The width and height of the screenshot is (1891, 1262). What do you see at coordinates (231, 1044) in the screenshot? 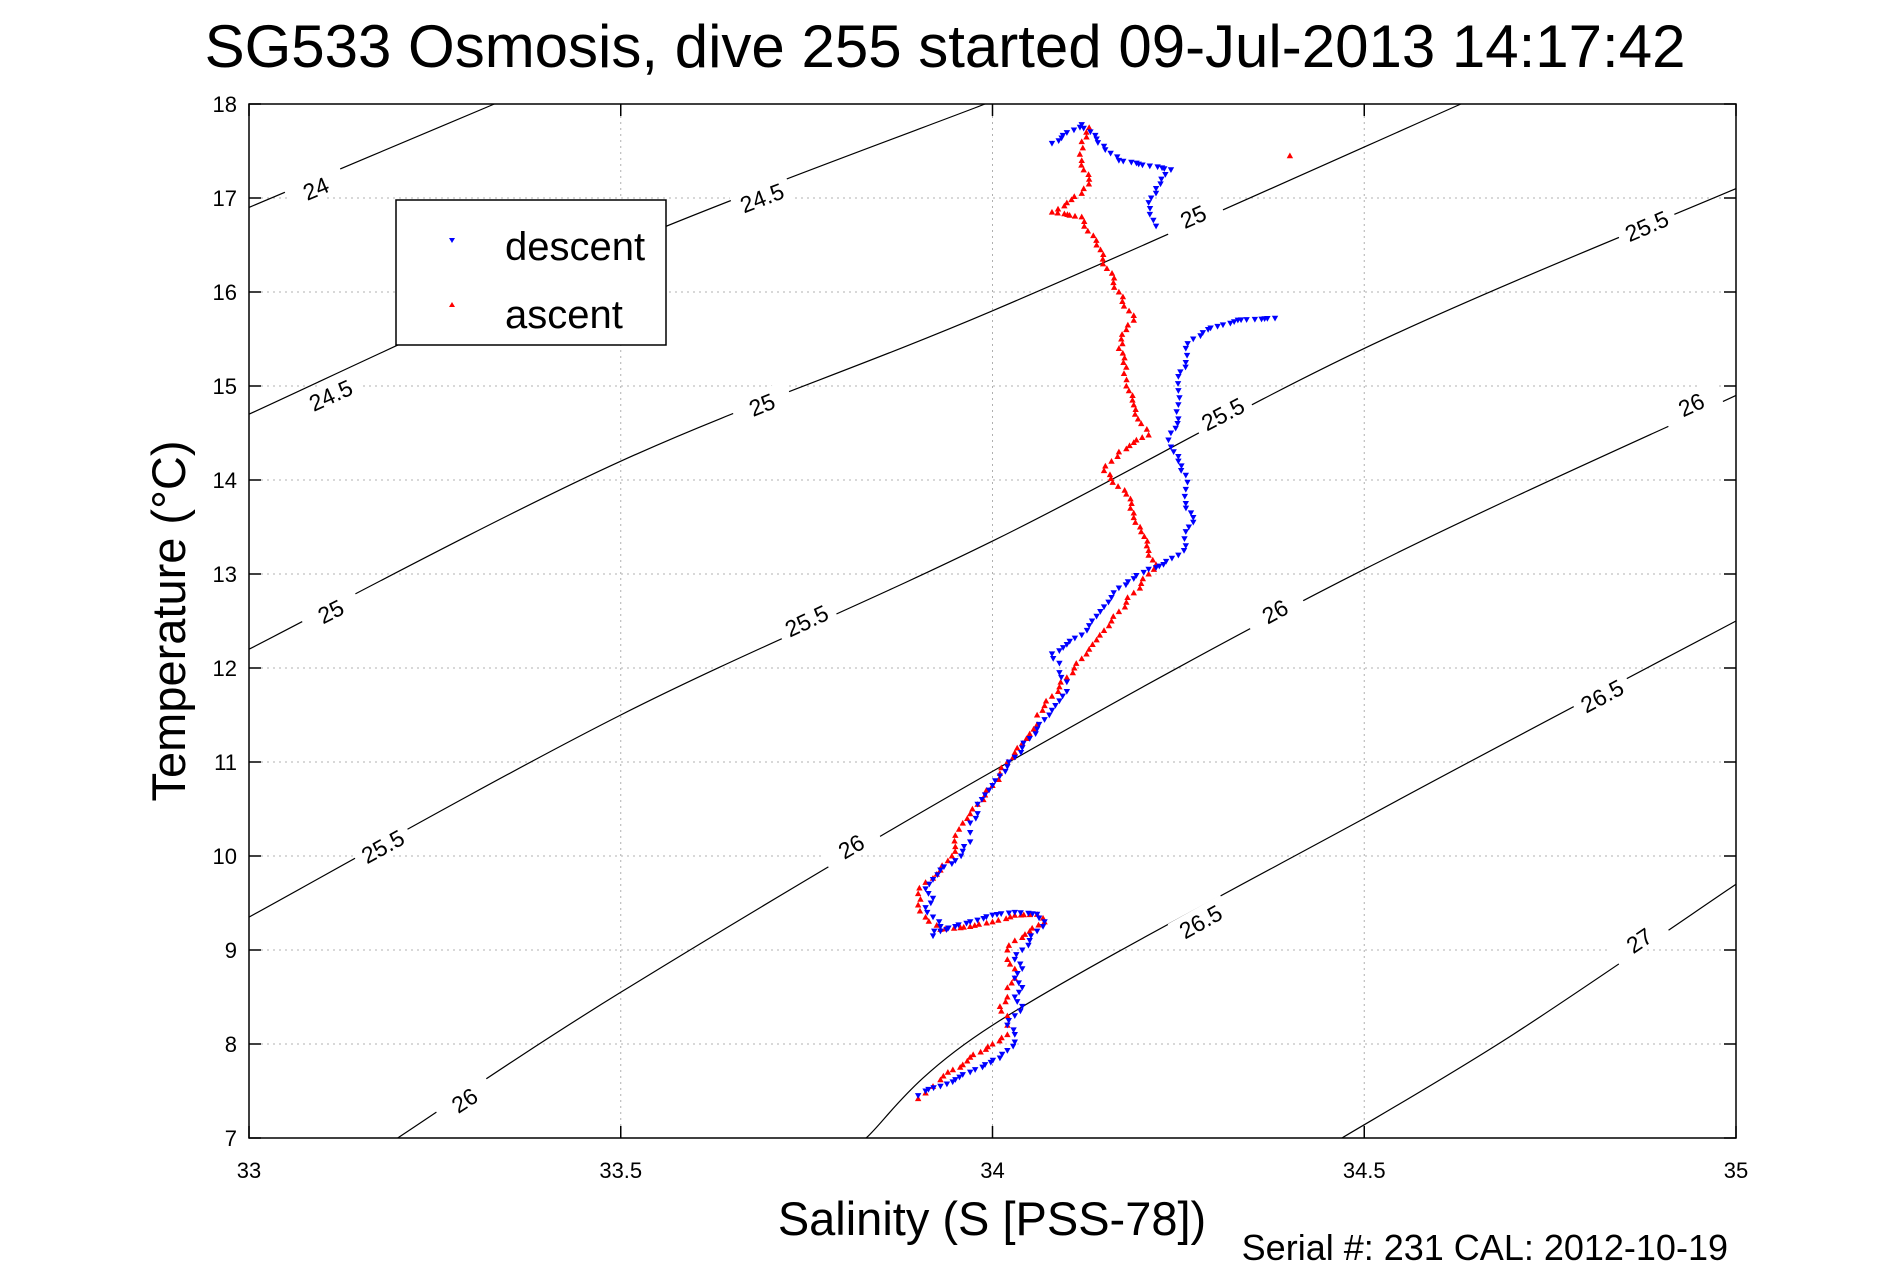
I see `y-tick-label: 8` at bounding box center [231, 1044].